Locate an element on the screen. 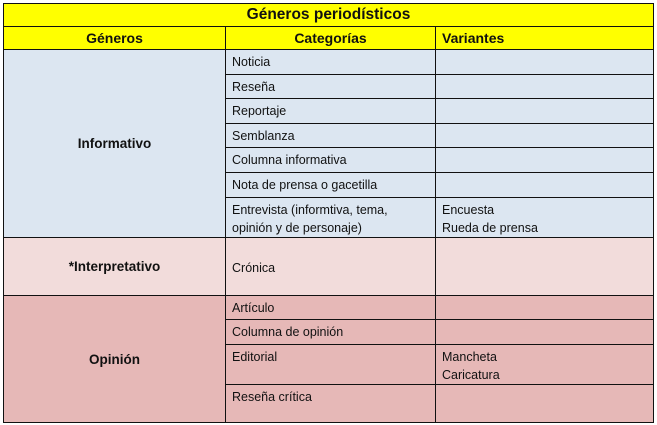 This screenshot has height=425, width=657. category-line: Entrevista (informtiva, tema, is located at coordinates (310, 210).